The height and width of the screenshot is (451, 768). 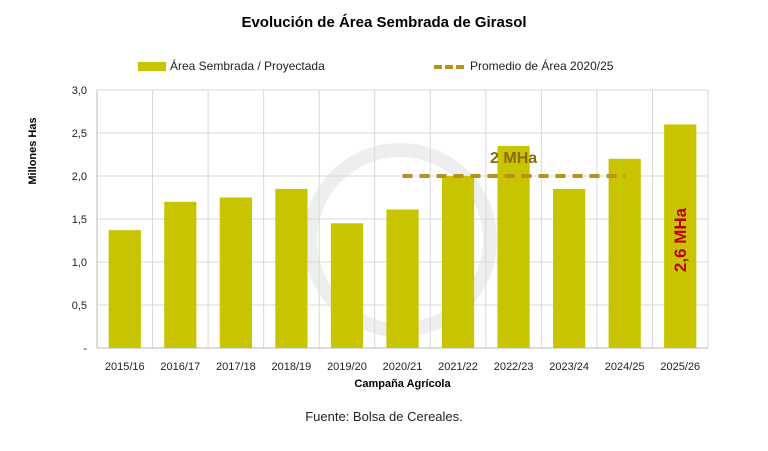 I want to click on legend-swatch-bars, so click(x=152, y=66).